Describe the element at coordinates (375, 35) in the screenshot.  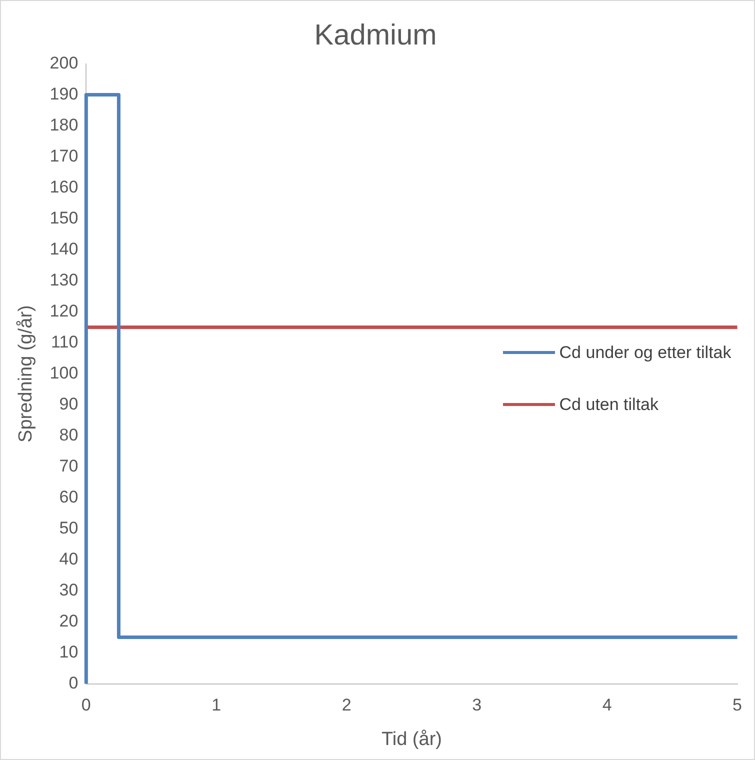
I see `chart-title: Kadmium` at that location.